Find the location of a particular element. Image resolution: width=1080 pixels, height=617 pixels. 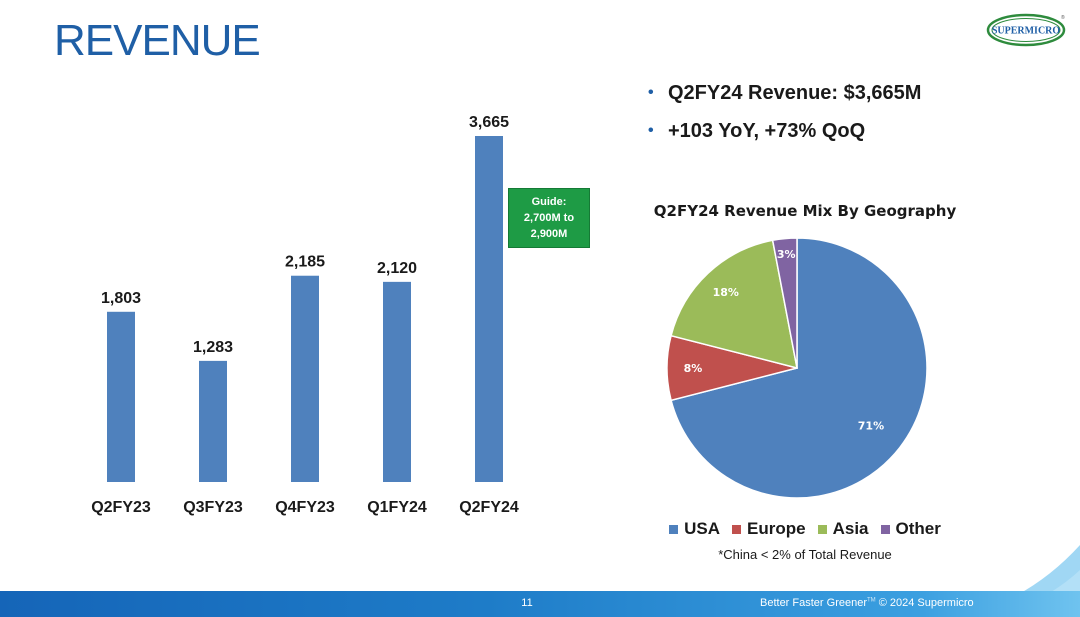

bar-category-label: Q2FY23 is located at coordinates (121, 507).